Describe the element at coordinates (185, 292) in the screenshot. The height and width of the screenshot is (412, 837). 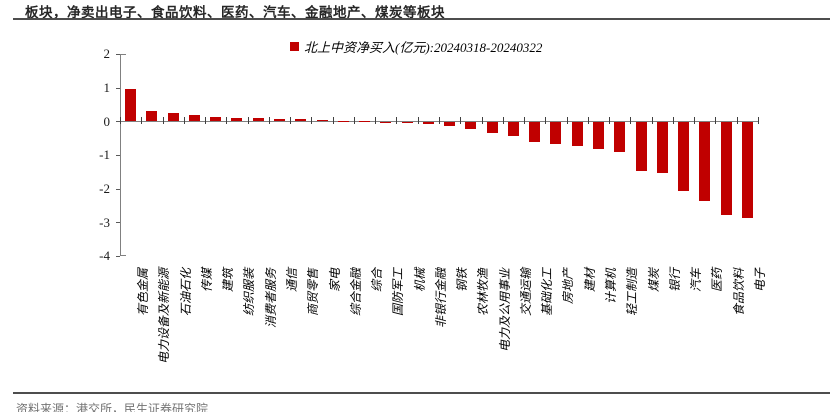
I see `x-axis-label: 石油石化` at that location.